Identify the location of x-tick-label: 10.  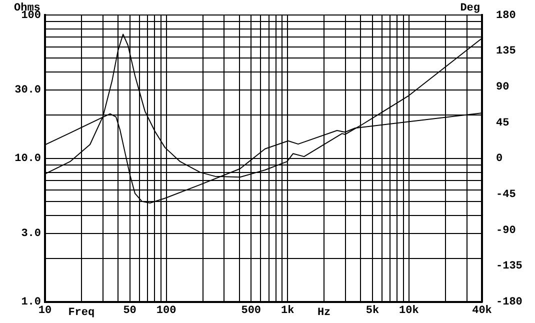
(45, 311).